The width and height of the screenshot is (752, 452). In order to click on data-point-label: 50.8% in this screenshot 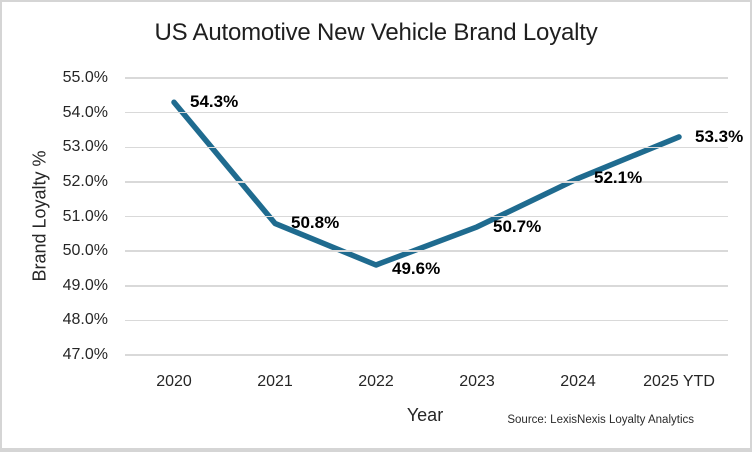, I will do `click(315, 223)`.